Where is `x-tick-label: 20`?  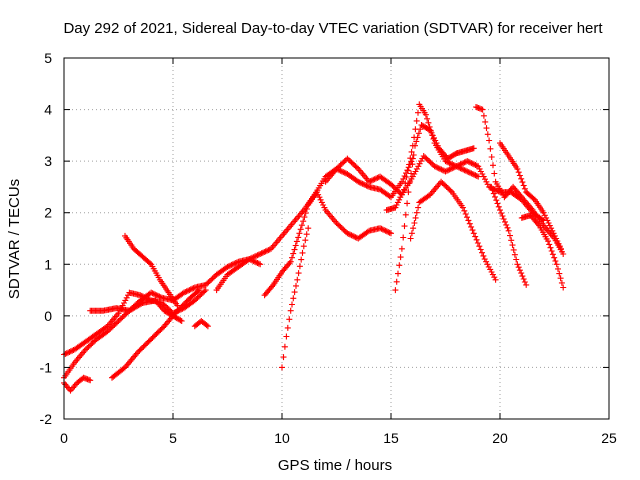 x-tick-label: 20 is located at coordinates (500, 438).